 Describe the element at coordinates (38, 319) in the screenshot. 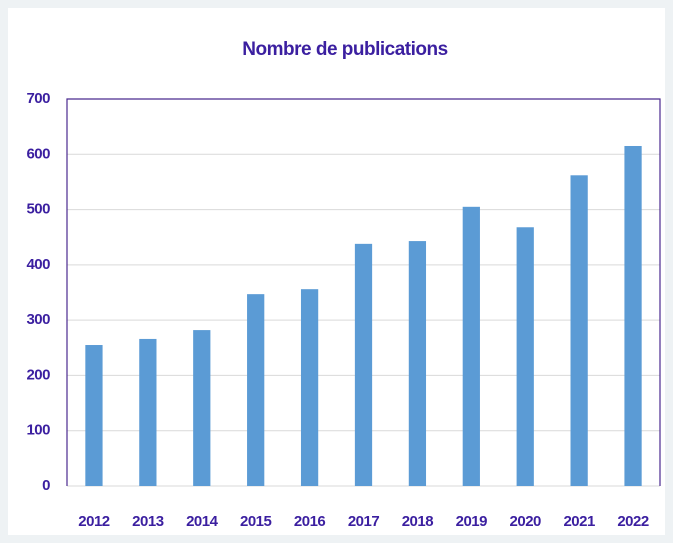

I see `y-tick-label: 300` at that location.